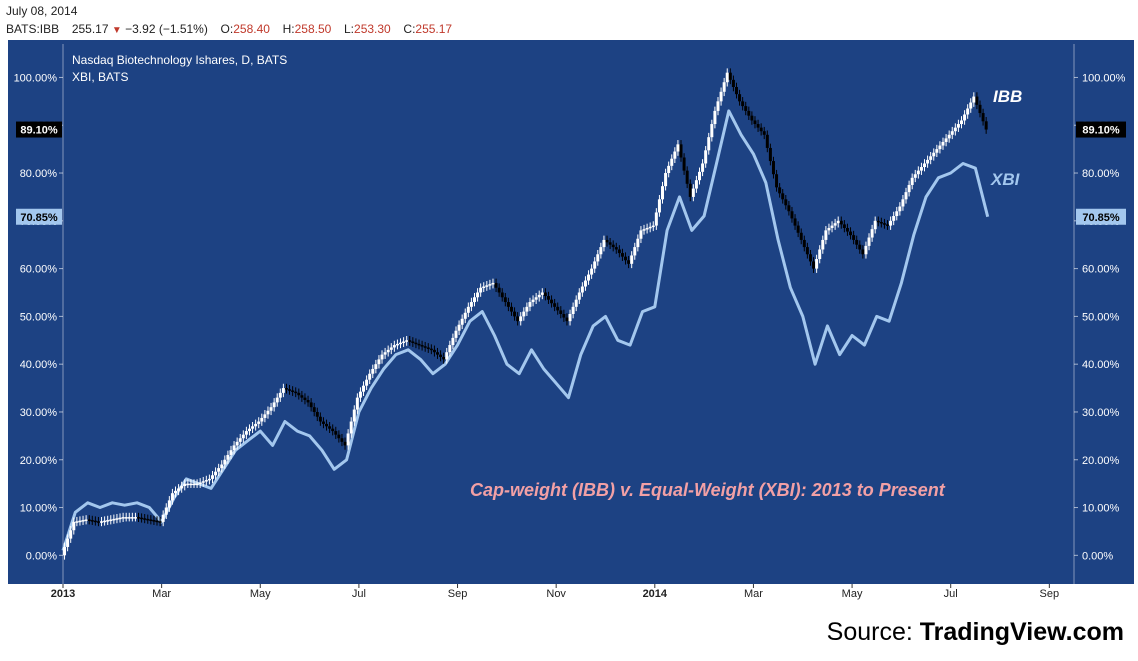 This screenshot has width=1138, height=661. Describe the element at coordinates (1101, 365) in the screenshot. I see `y-tick-label-right: 40.00%` at that location.